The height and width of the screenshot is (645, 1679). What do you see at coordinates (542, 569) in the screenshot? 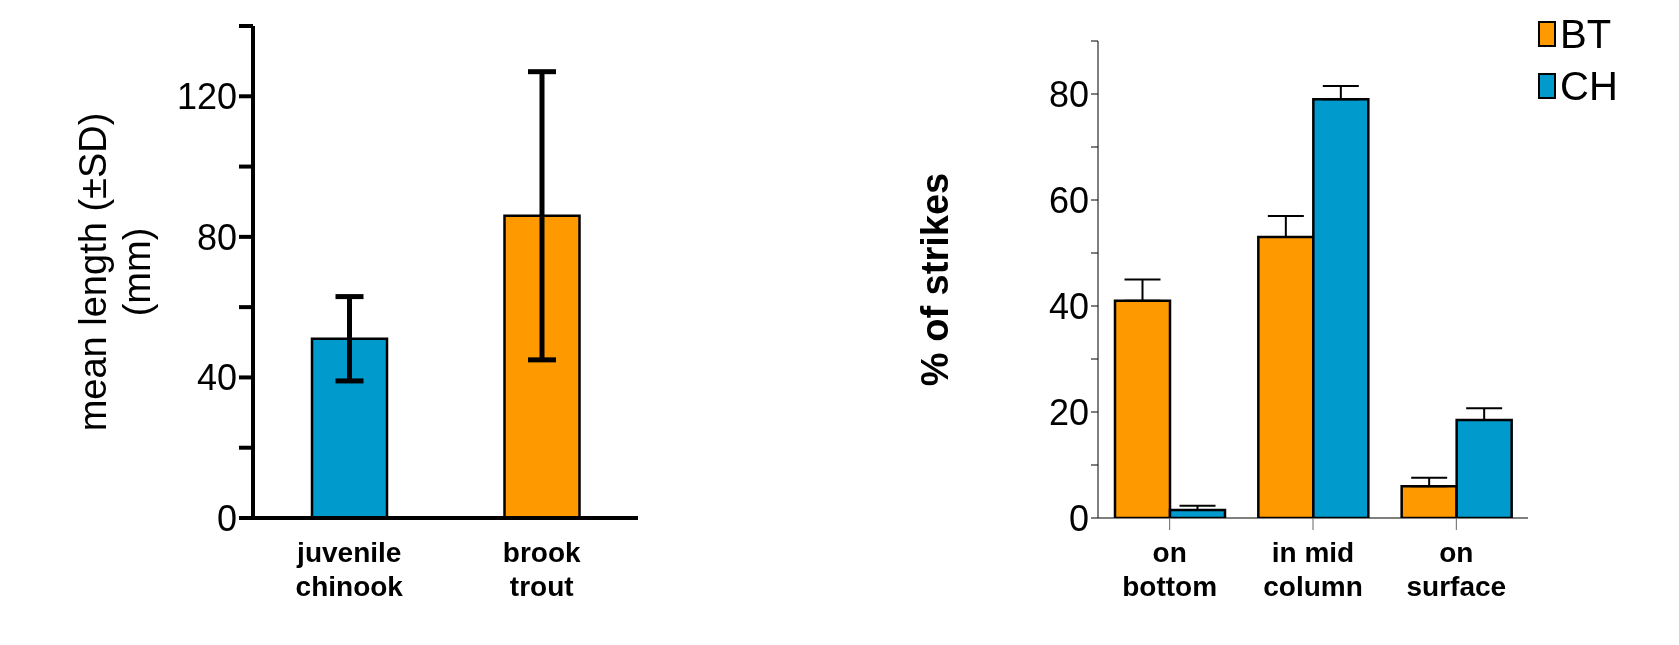
I see `x-tick-label: brook trout` at bounding box center [542, 569].